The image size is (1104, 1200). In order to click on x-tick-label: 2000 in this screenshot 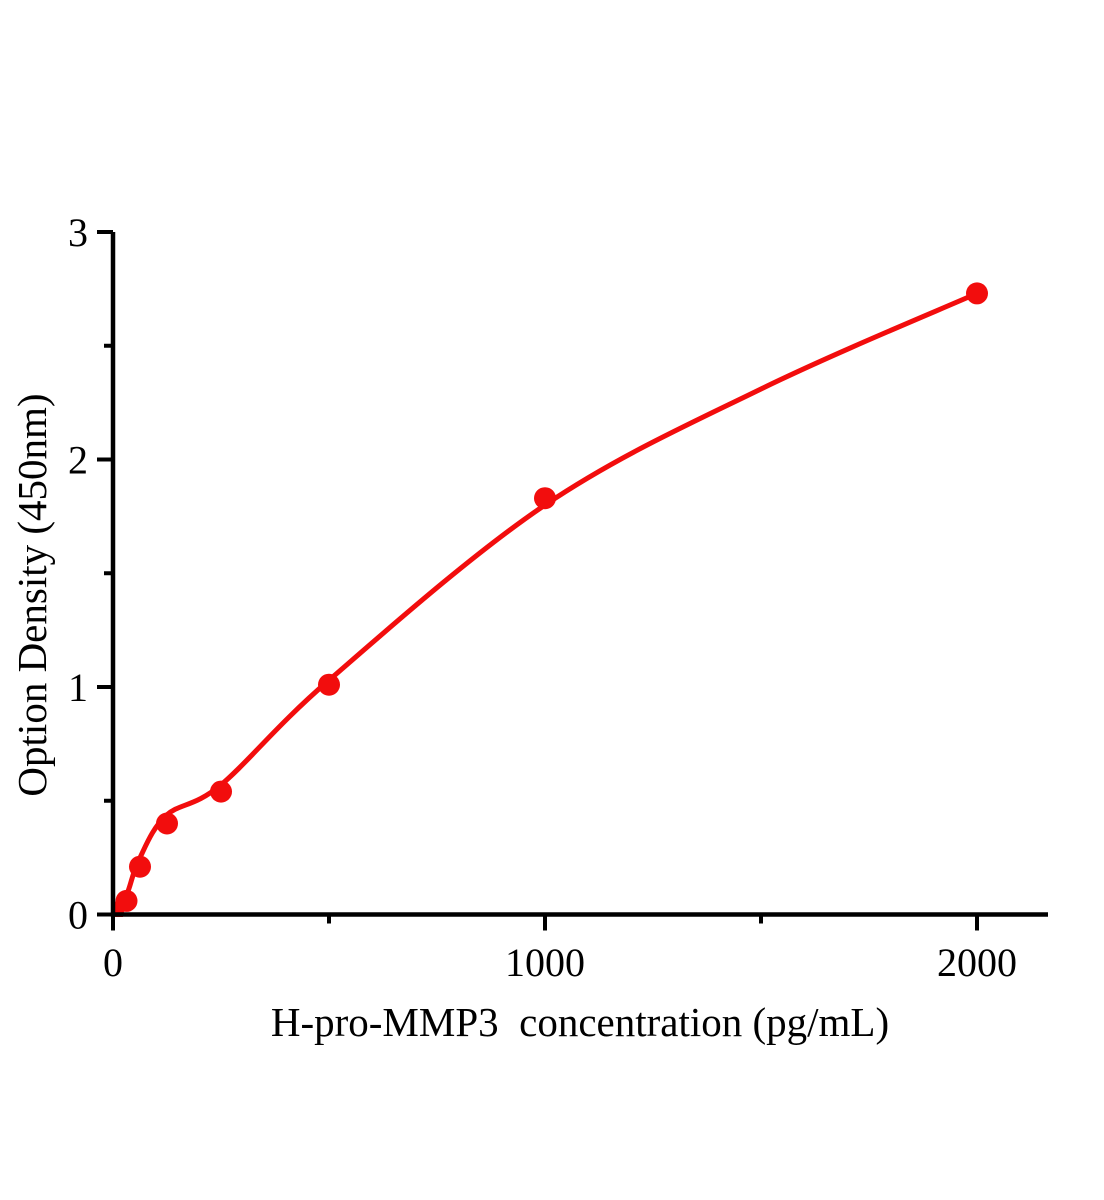, I will do `click(977, 962)`.